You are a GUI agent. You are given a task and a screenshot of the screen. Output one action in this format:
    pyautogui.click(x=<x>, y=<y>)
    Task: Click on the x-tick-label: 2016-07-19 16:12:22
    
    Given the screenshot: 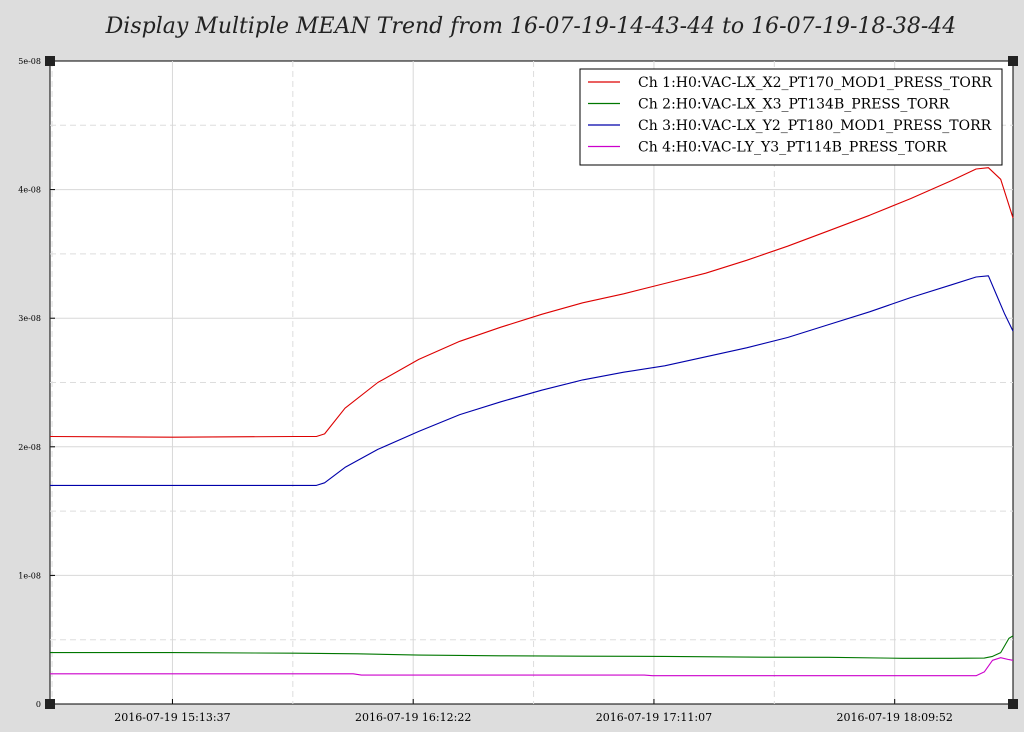 What is the action you would take?
    pyautogui.click(x=413, y=717)
    